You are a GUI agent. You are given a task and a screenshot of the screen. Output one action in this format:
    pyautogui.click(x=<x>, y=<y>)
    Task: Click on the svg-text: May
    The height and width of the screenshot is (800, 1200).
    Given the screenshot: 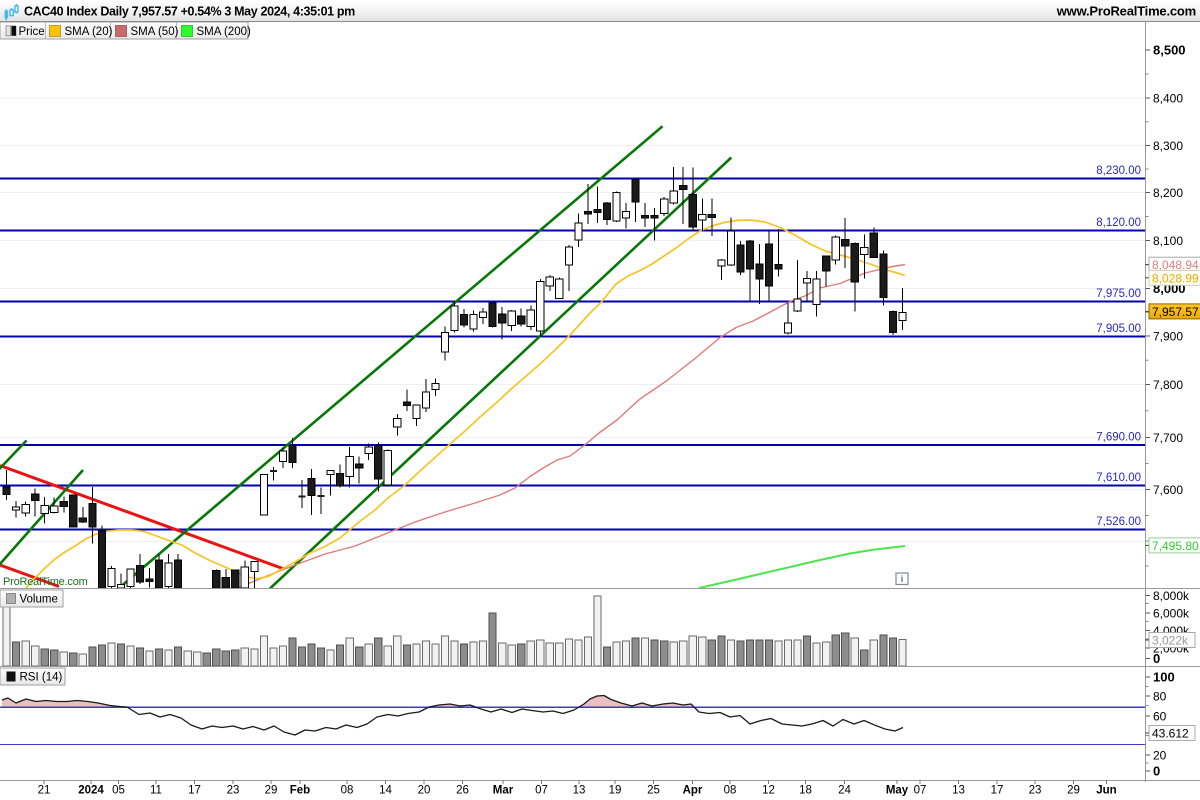 What is the action you would take?
    pyautogui.click(x=897, y=791)
    